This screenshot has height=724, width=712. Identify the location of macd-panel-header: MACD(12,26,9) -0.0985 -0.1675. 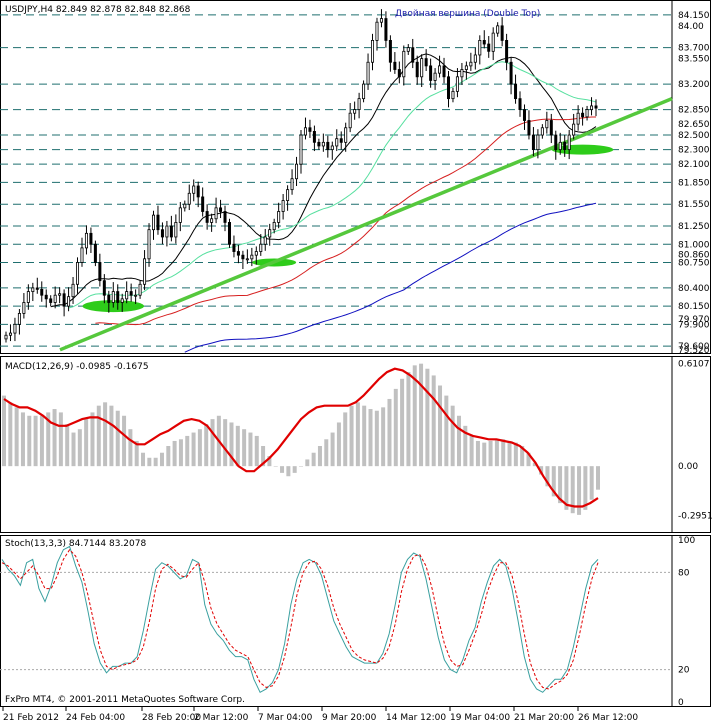
(77, 367).